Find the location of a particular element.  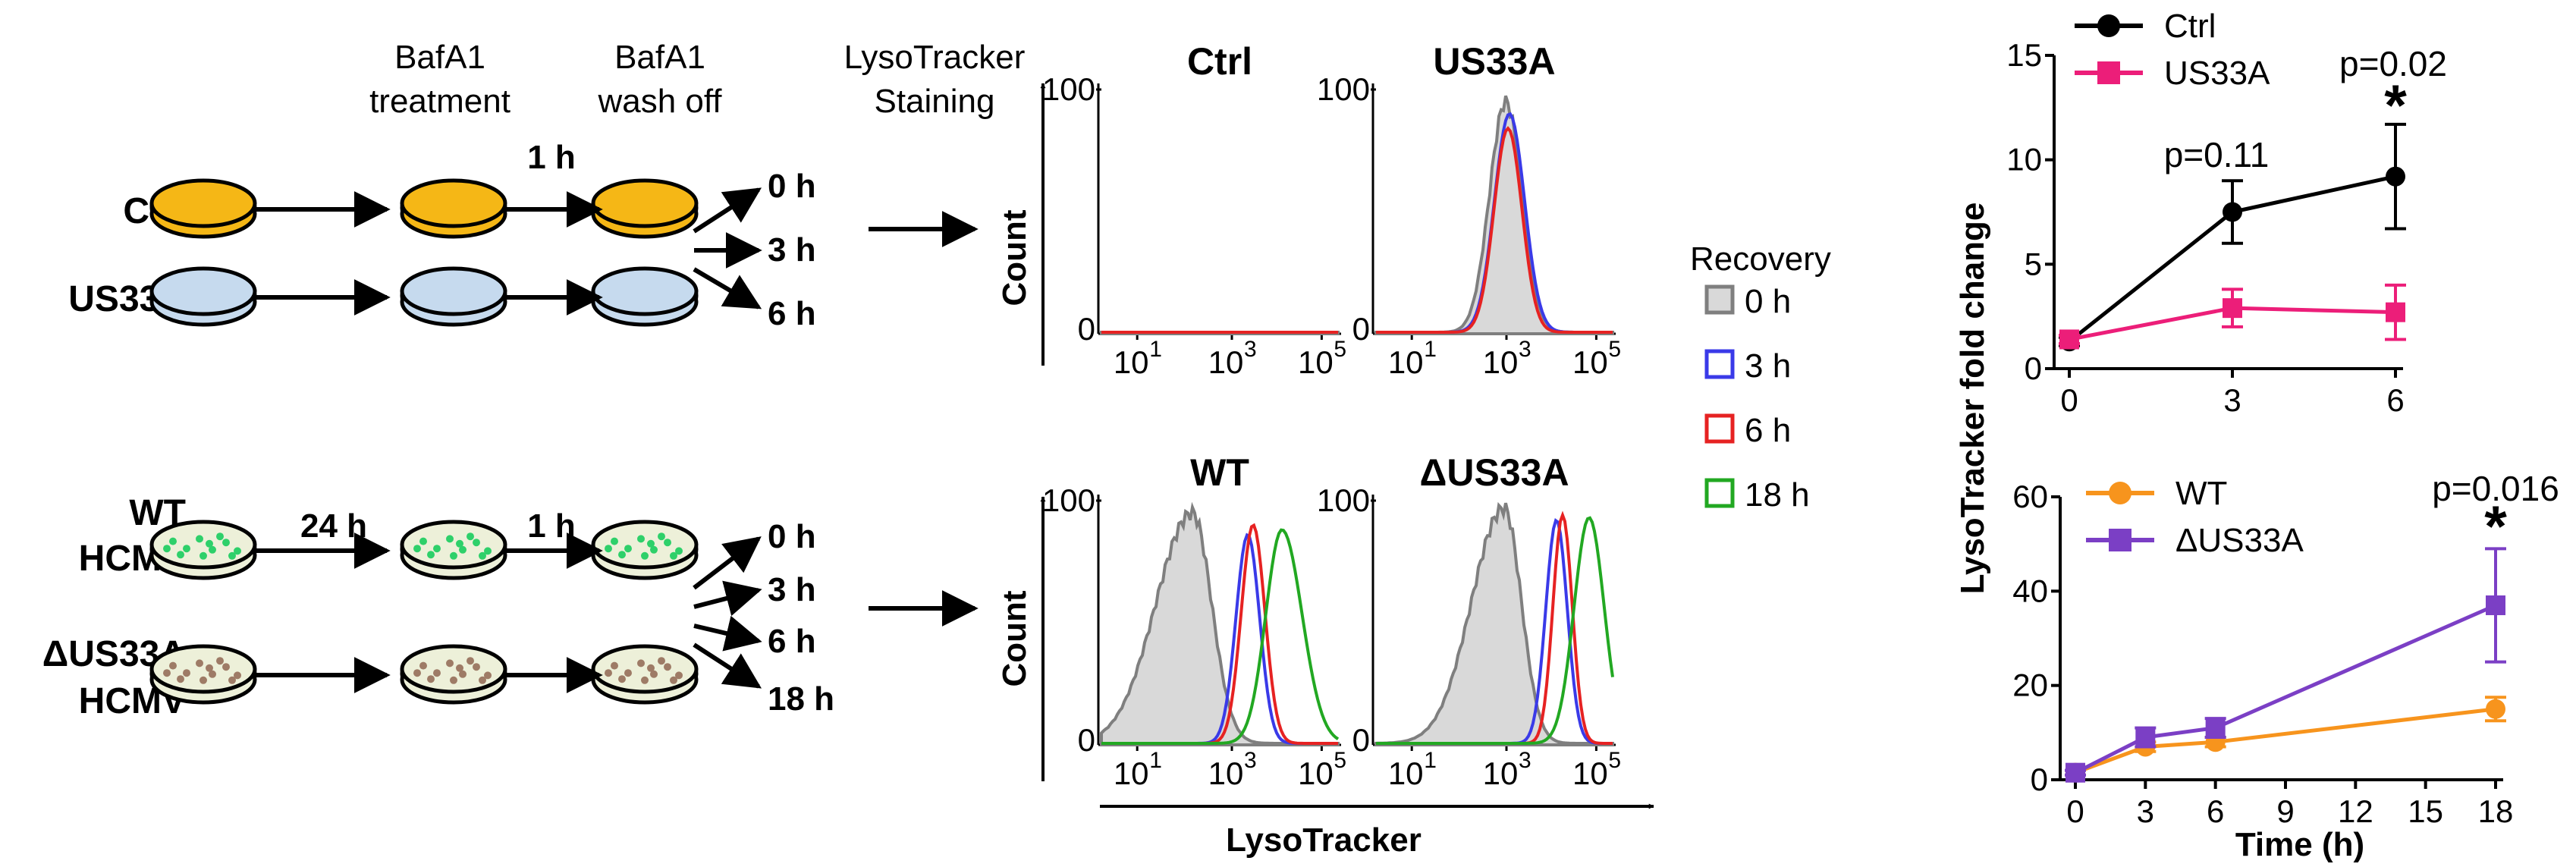

time-label-18h-bottom: 18 h is located at coordinates (801, 699).